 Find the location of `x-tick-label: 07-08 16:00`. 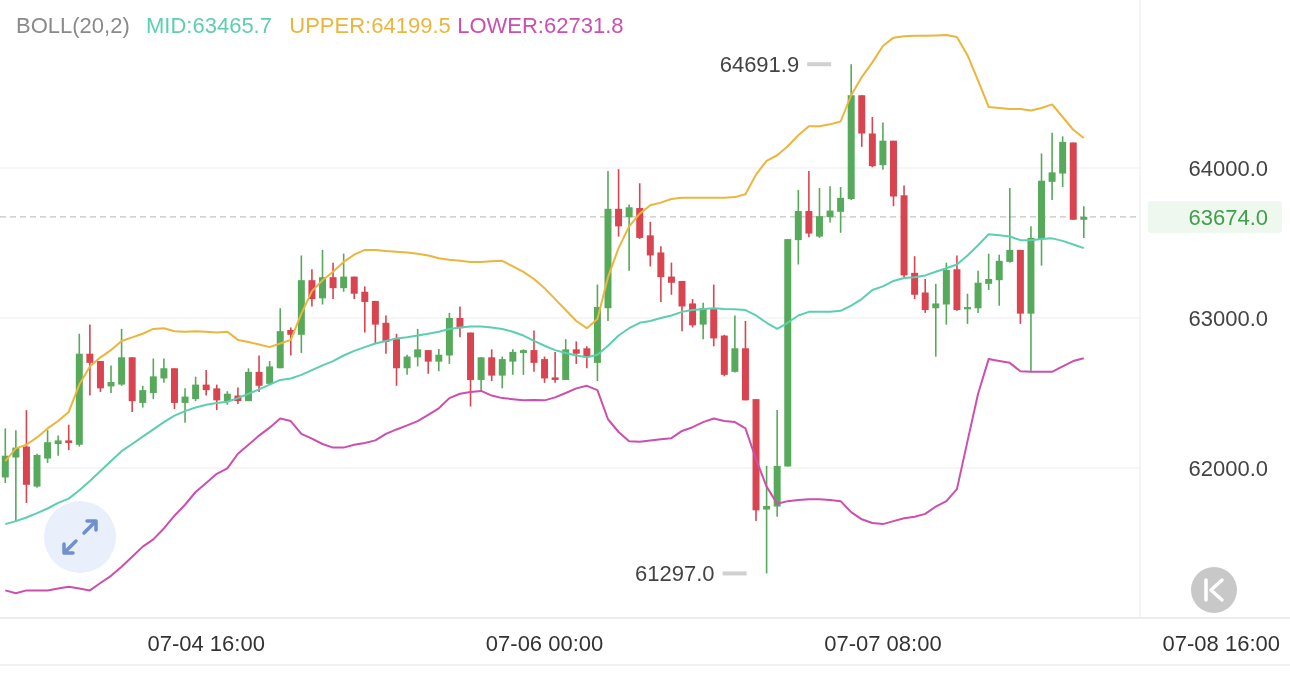

x-tick-label: 07-08 16:00 is located at coordinates (1221, 643).